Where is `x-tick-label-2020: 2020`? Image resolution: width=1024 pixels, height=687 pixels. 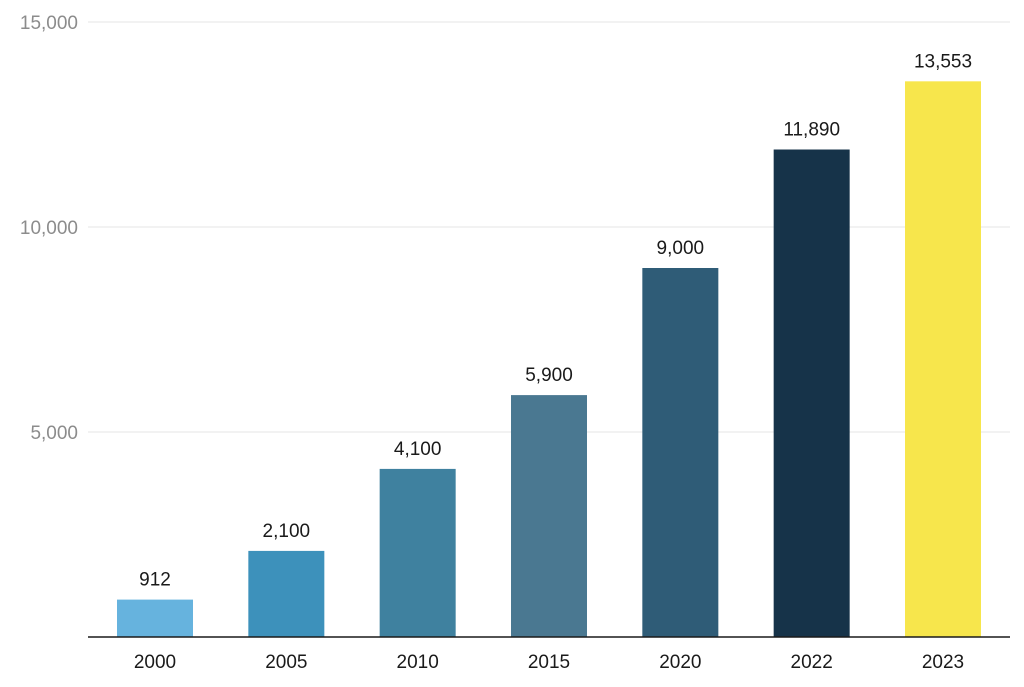 x-tick-label-2020: 2020 is located at coordinates (680, 662).